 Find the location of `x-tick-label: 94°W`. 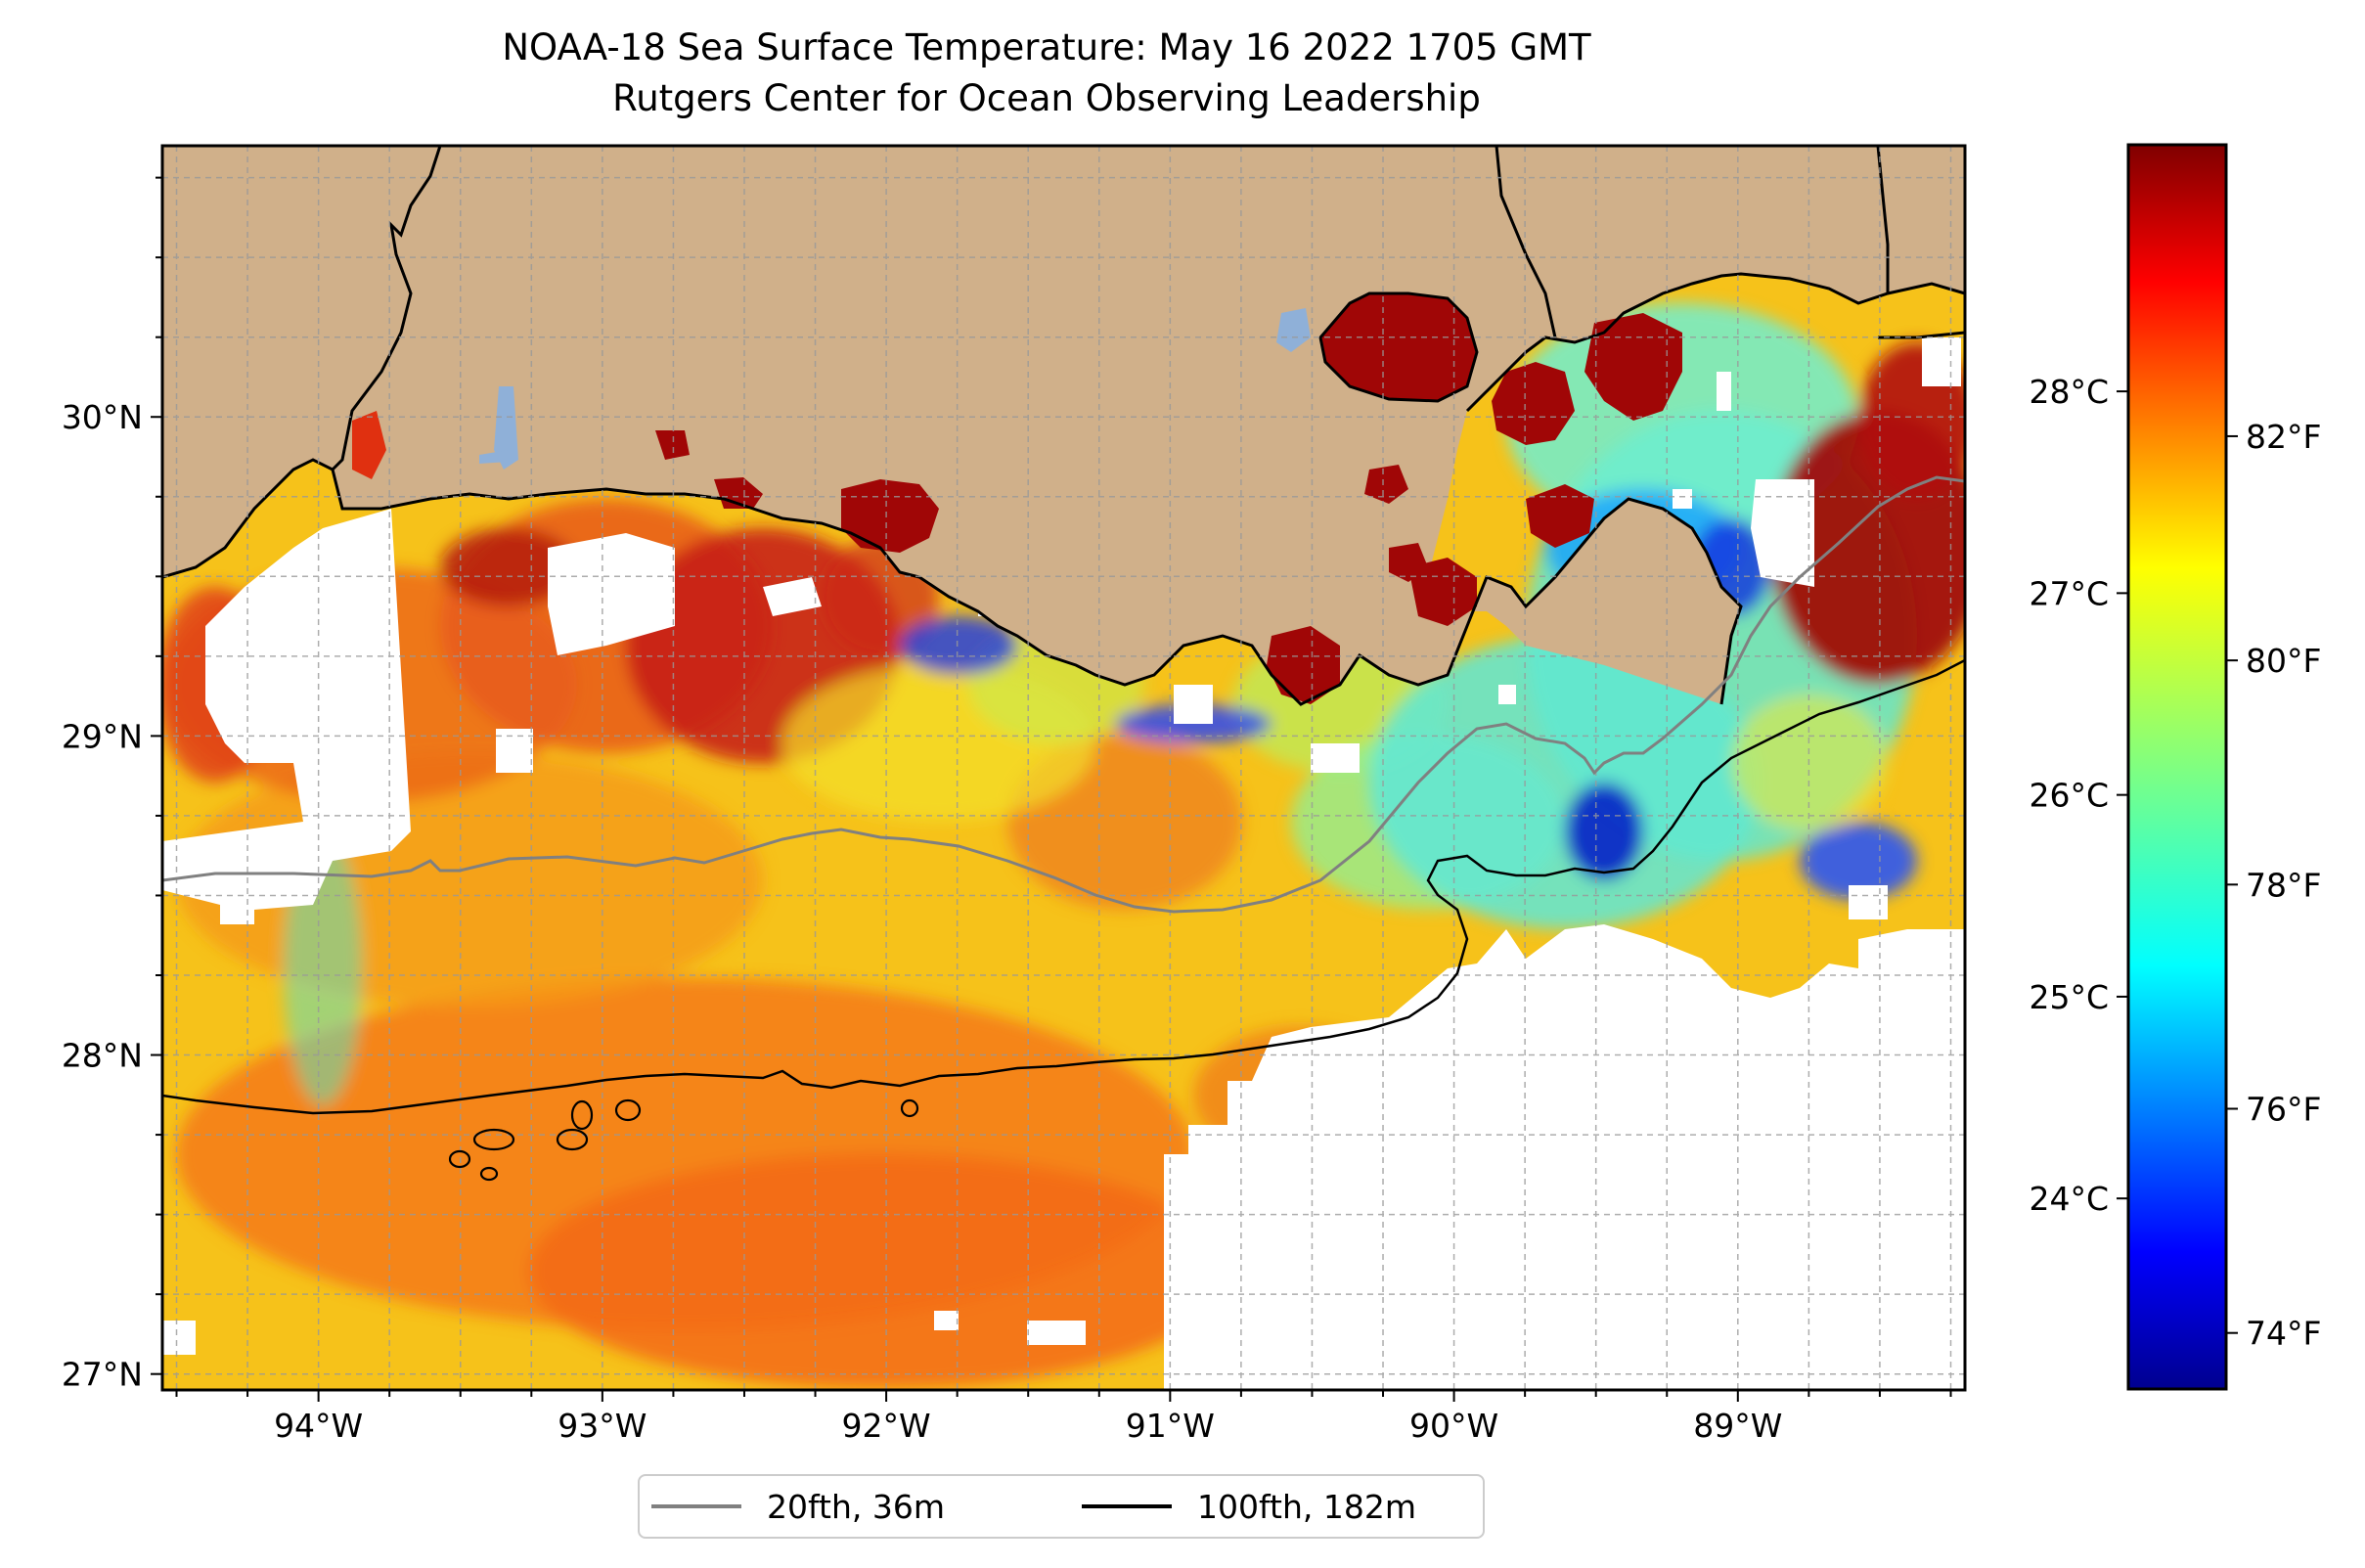

x-tick-label: 94°W is located at coordinates (318, 1426).